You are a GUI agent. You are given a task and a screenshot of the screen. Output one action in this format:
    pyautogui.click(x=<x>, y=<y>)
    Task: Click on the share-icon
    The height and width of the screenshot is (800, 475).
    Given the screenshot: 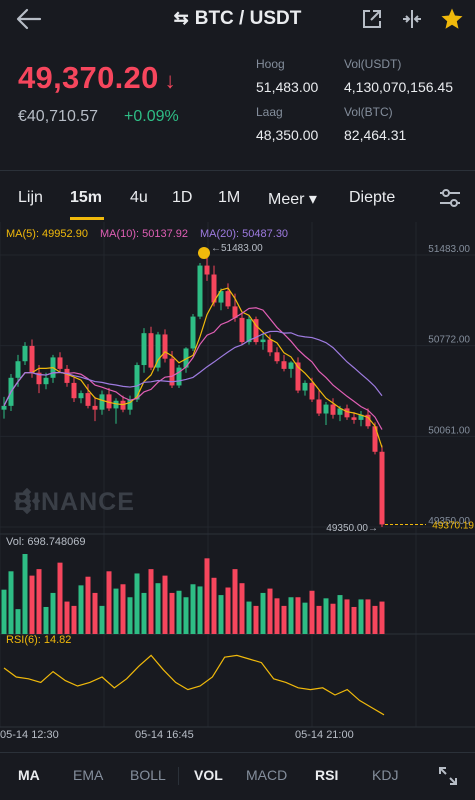 What is the action you would take?
    pyautogui.click(x=372, y=19)
    